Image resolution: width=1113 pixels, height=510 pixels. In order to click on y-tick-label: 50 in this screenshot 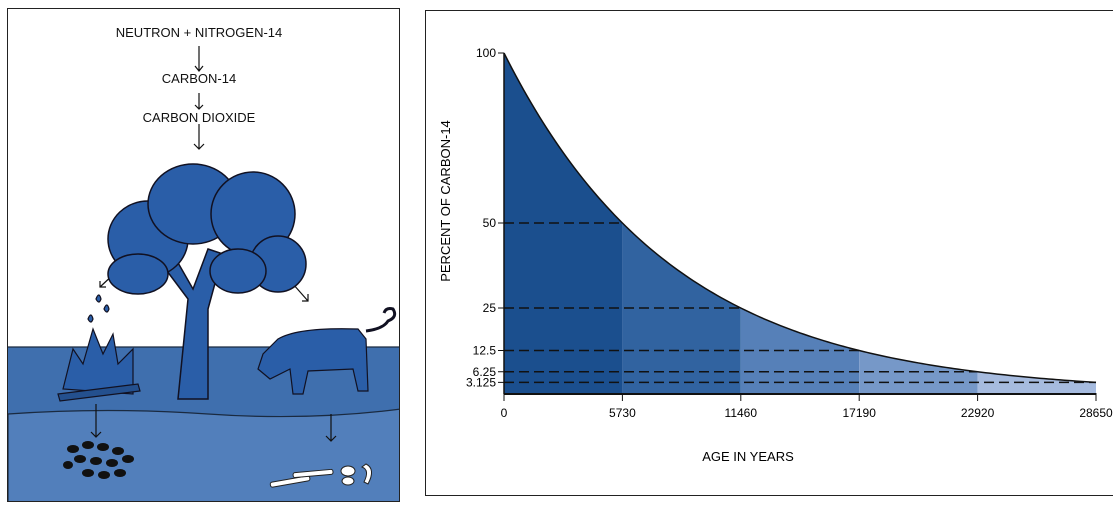, I will do `click(490, 223)`.